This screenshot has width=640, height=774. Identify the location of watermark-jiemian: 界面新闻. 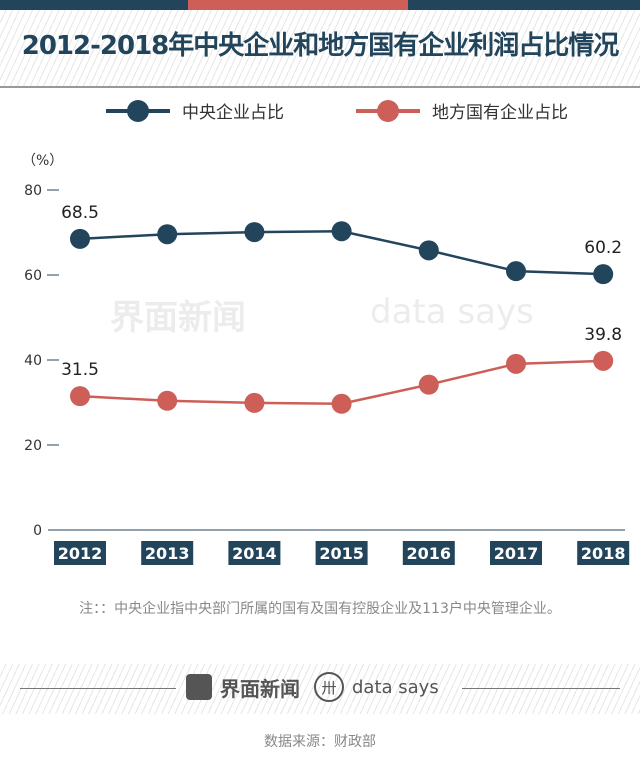
(178, 318).